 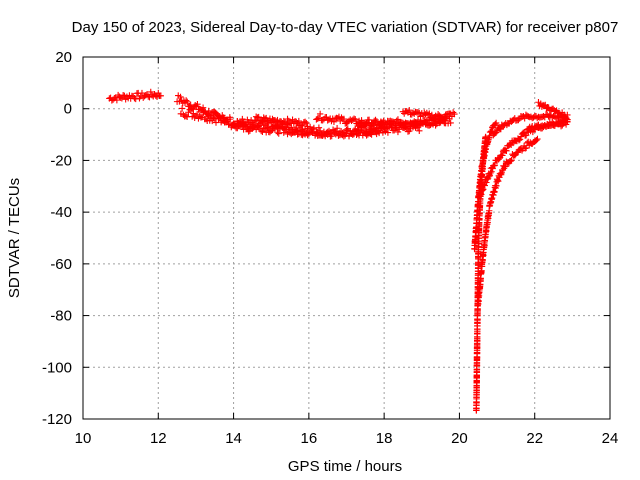 What do you see at coordinates (384, 438) in the screenshot?
I see `x-tick-label: 18` at bounding box center [384, 438].